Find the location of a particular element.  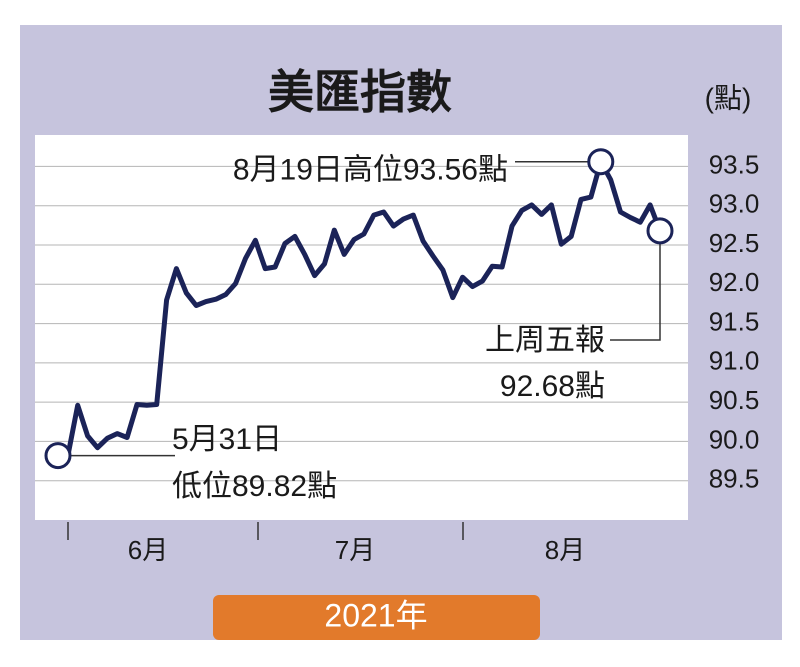

unit-label: (點) is located at coordinates (728, 97).